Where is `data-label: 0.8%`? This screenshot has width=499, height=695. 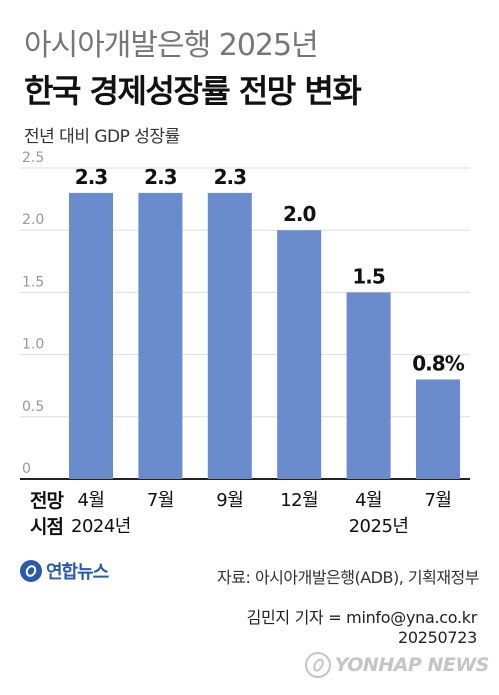
data-label: 0.8% is located at coordinates (438, 363).